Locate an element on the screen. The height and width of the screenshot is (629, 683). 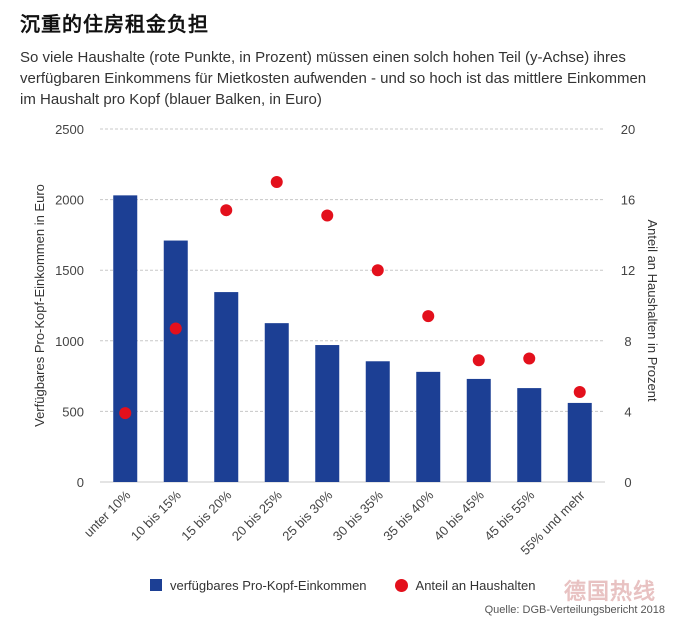
legend-dot-label: Anteil an Haushalten is located at coordinates (475, 585).